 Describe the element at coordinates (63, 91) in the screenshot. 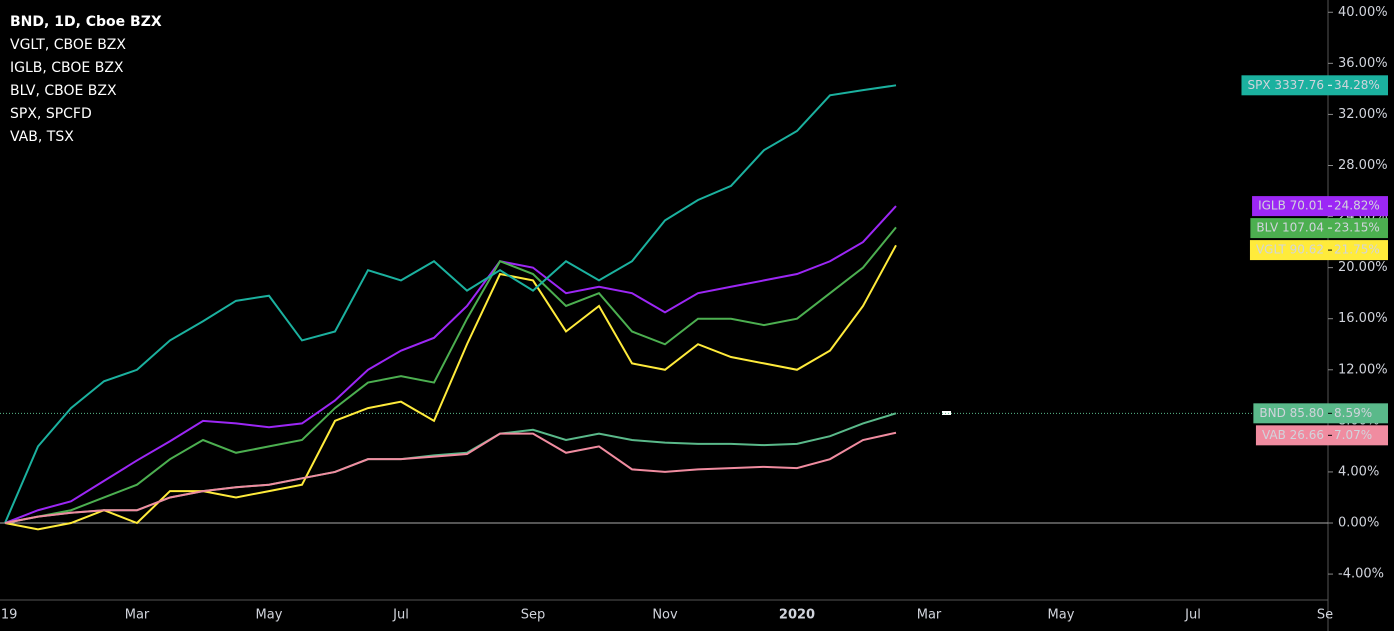

I see `legend-entry: BLV, CBOE BZX` at that location.